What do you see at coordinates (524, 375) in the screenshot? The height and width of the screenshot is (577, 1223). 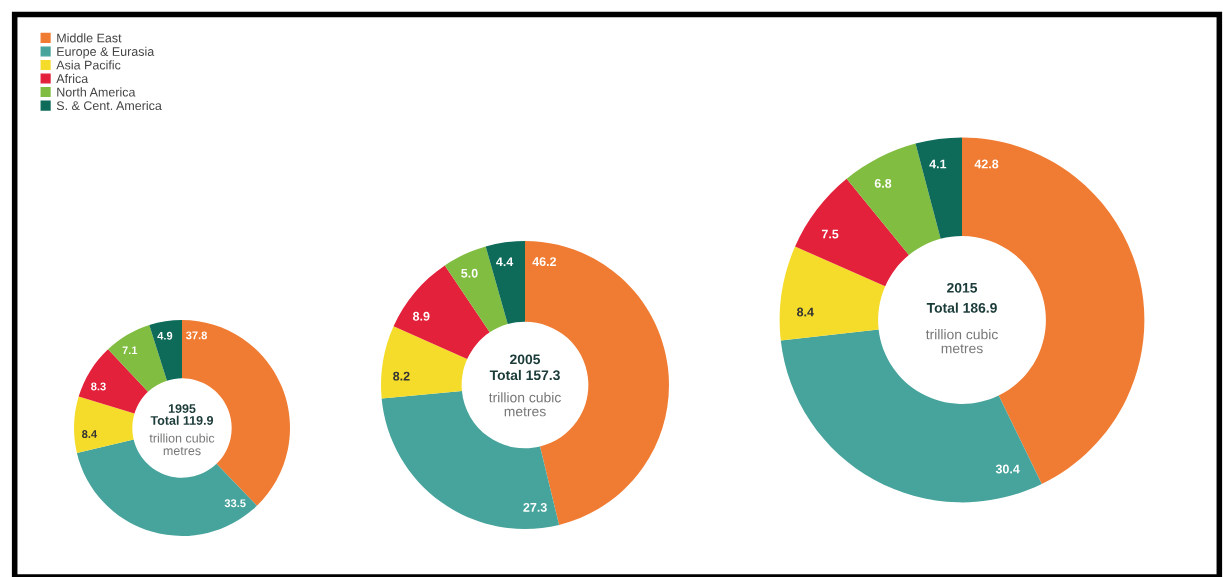 I see `text: Total 157.3` at bounding box center [524, 375].